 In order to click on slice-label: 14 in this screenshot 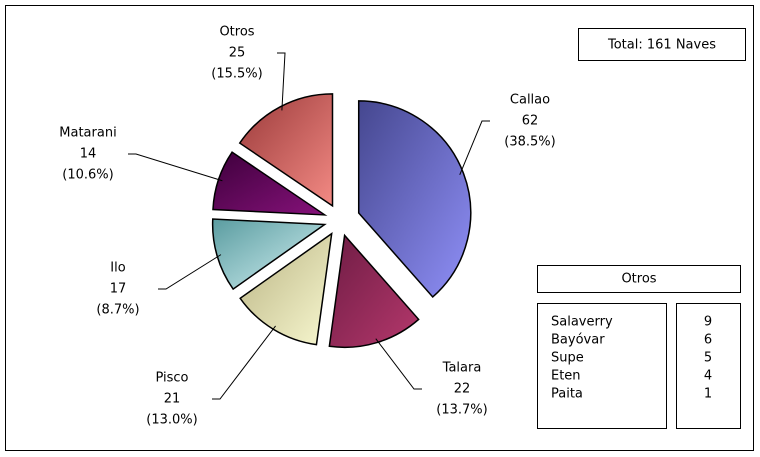, I will do `click(88, 154)`.